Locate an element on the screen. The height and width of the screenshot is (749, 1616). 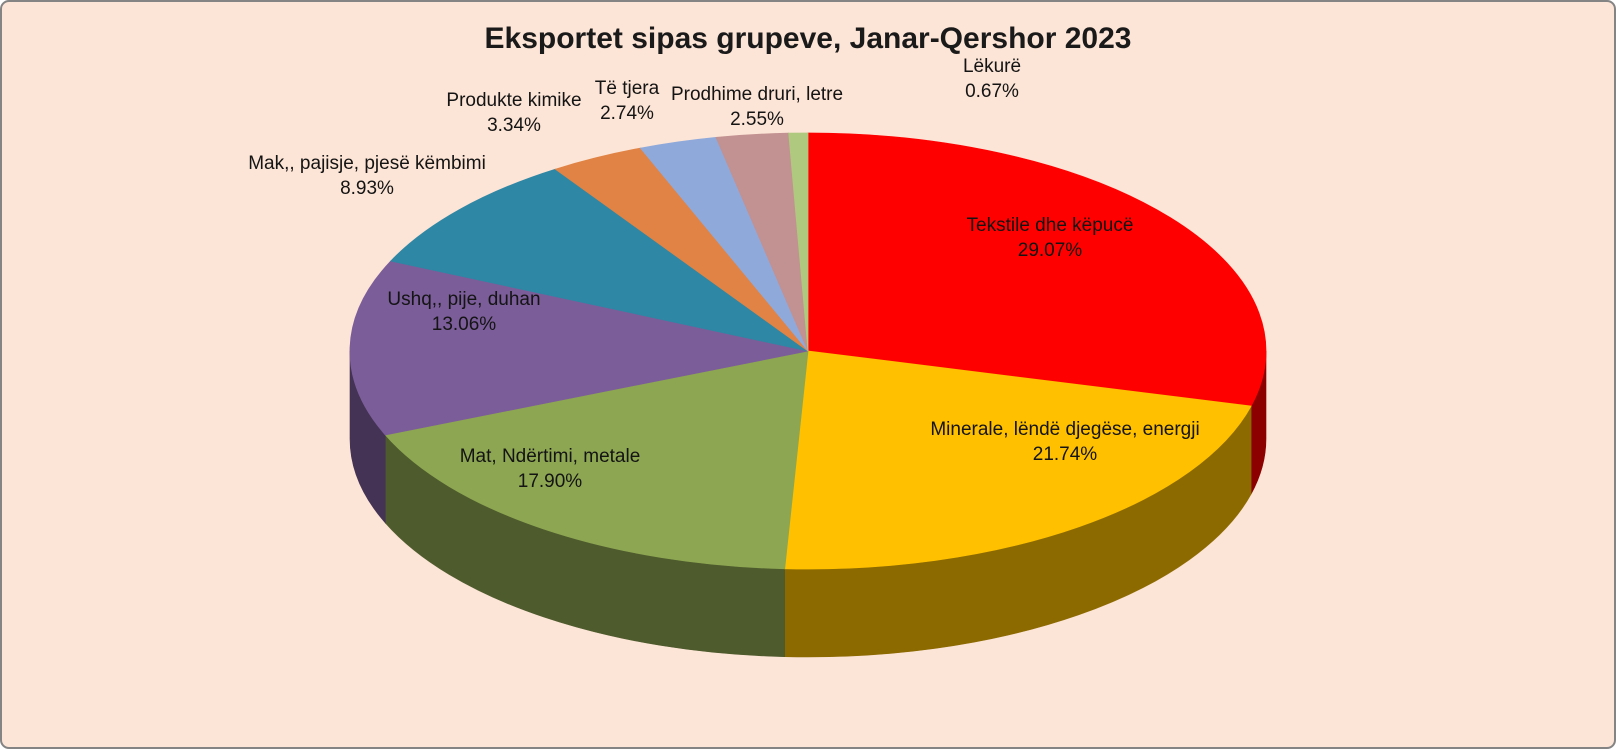
slice-label-1: Minerale, lëndë djegëse, energji 21.74% is located at coordinates (1064, 442).